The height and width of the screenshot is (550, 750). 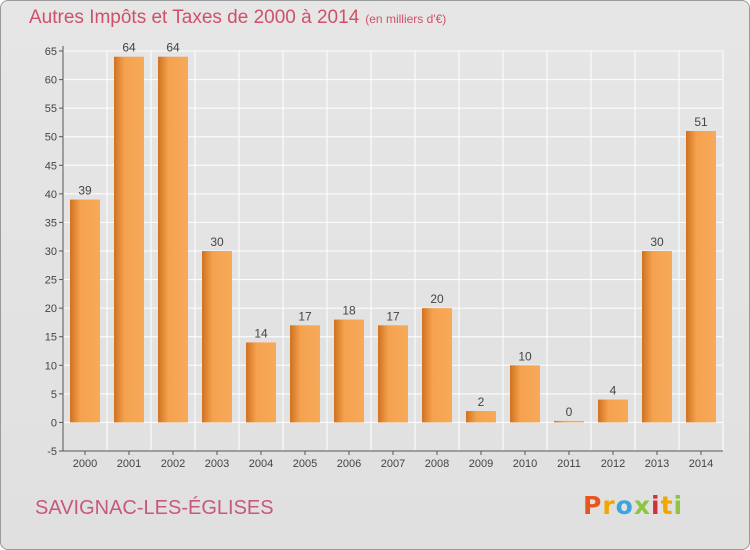 What do you see at coordinates (569, 412) in the screenshot?
I see `data-label: 0` at bounding box center [569, 412].